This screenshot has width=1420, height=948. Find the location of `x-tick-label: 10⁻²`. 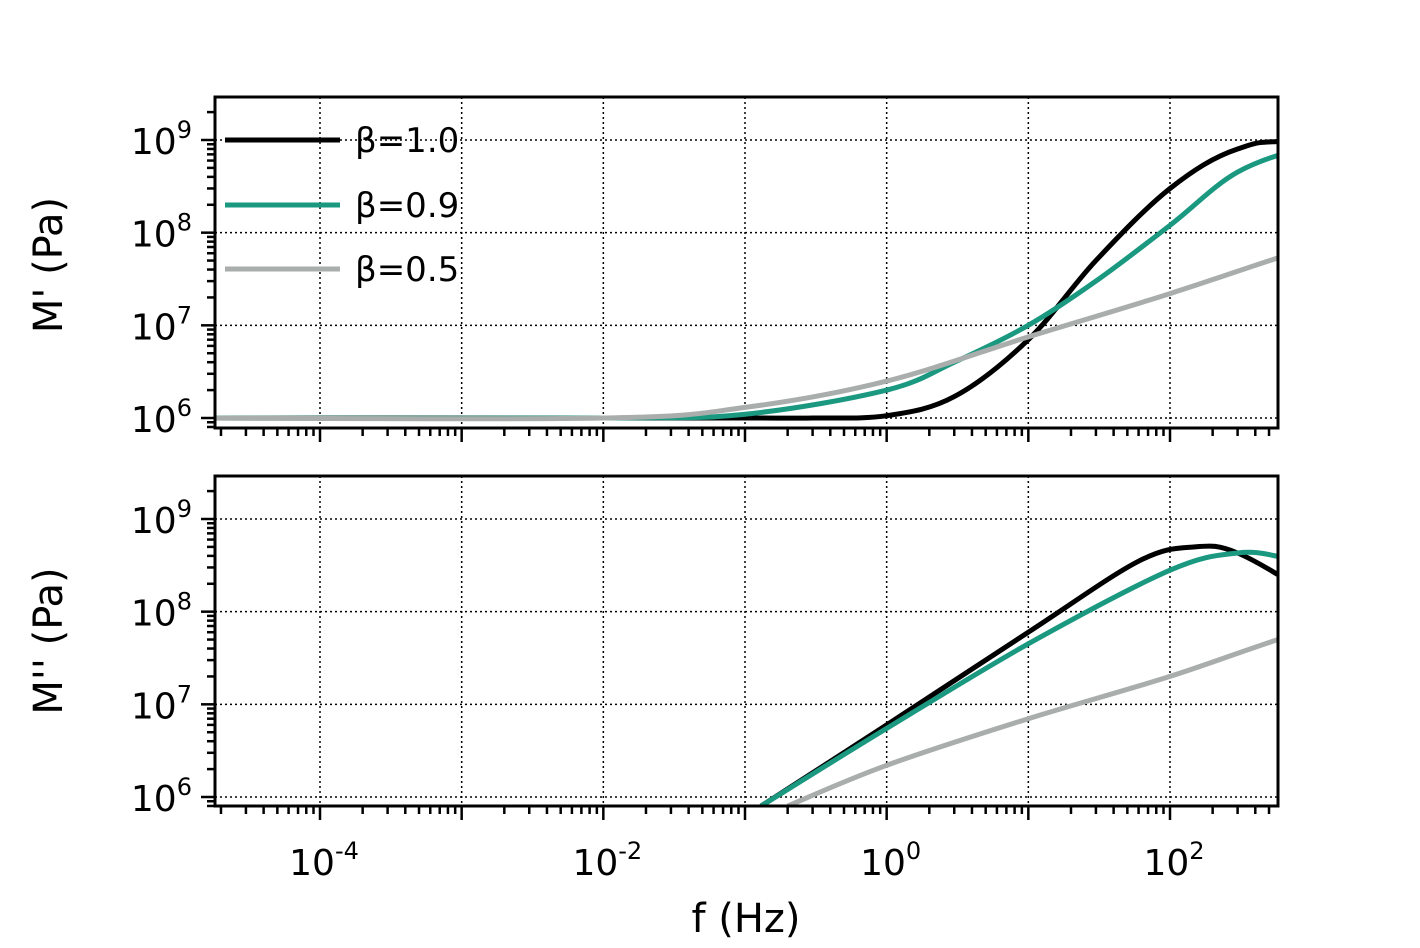

x-tick-label: 10⁻² is located at coordinates (607, 860).